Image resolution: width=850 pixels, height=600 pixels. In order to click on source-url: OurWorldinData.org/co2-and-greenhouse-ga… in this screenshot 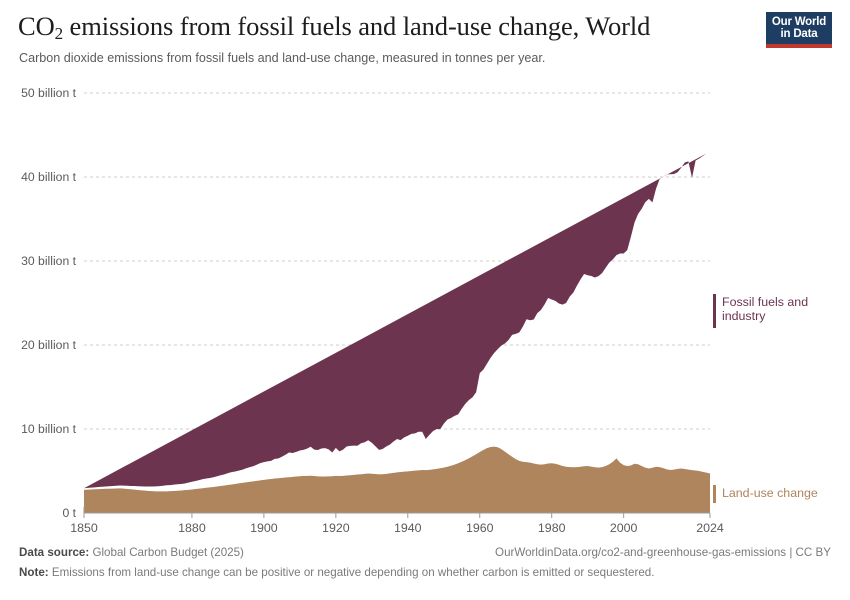, I will do `click(663, 552)`.